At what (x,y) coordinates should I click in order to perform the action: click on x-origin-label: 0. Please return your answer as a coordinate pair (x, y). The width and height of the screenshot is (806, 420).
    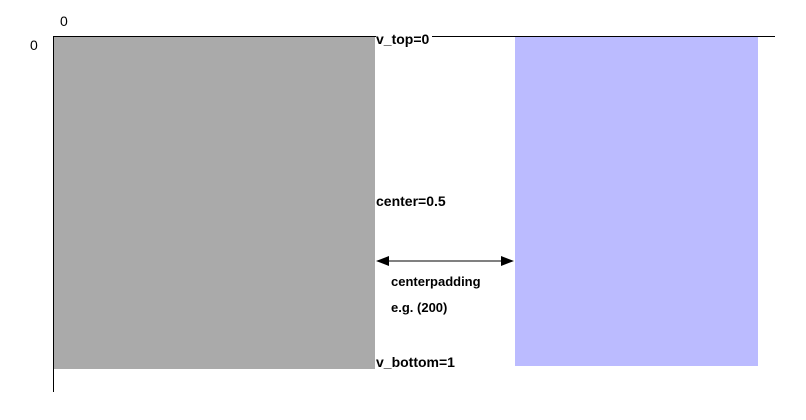
    Looking at the image, I should click on (64, 21).